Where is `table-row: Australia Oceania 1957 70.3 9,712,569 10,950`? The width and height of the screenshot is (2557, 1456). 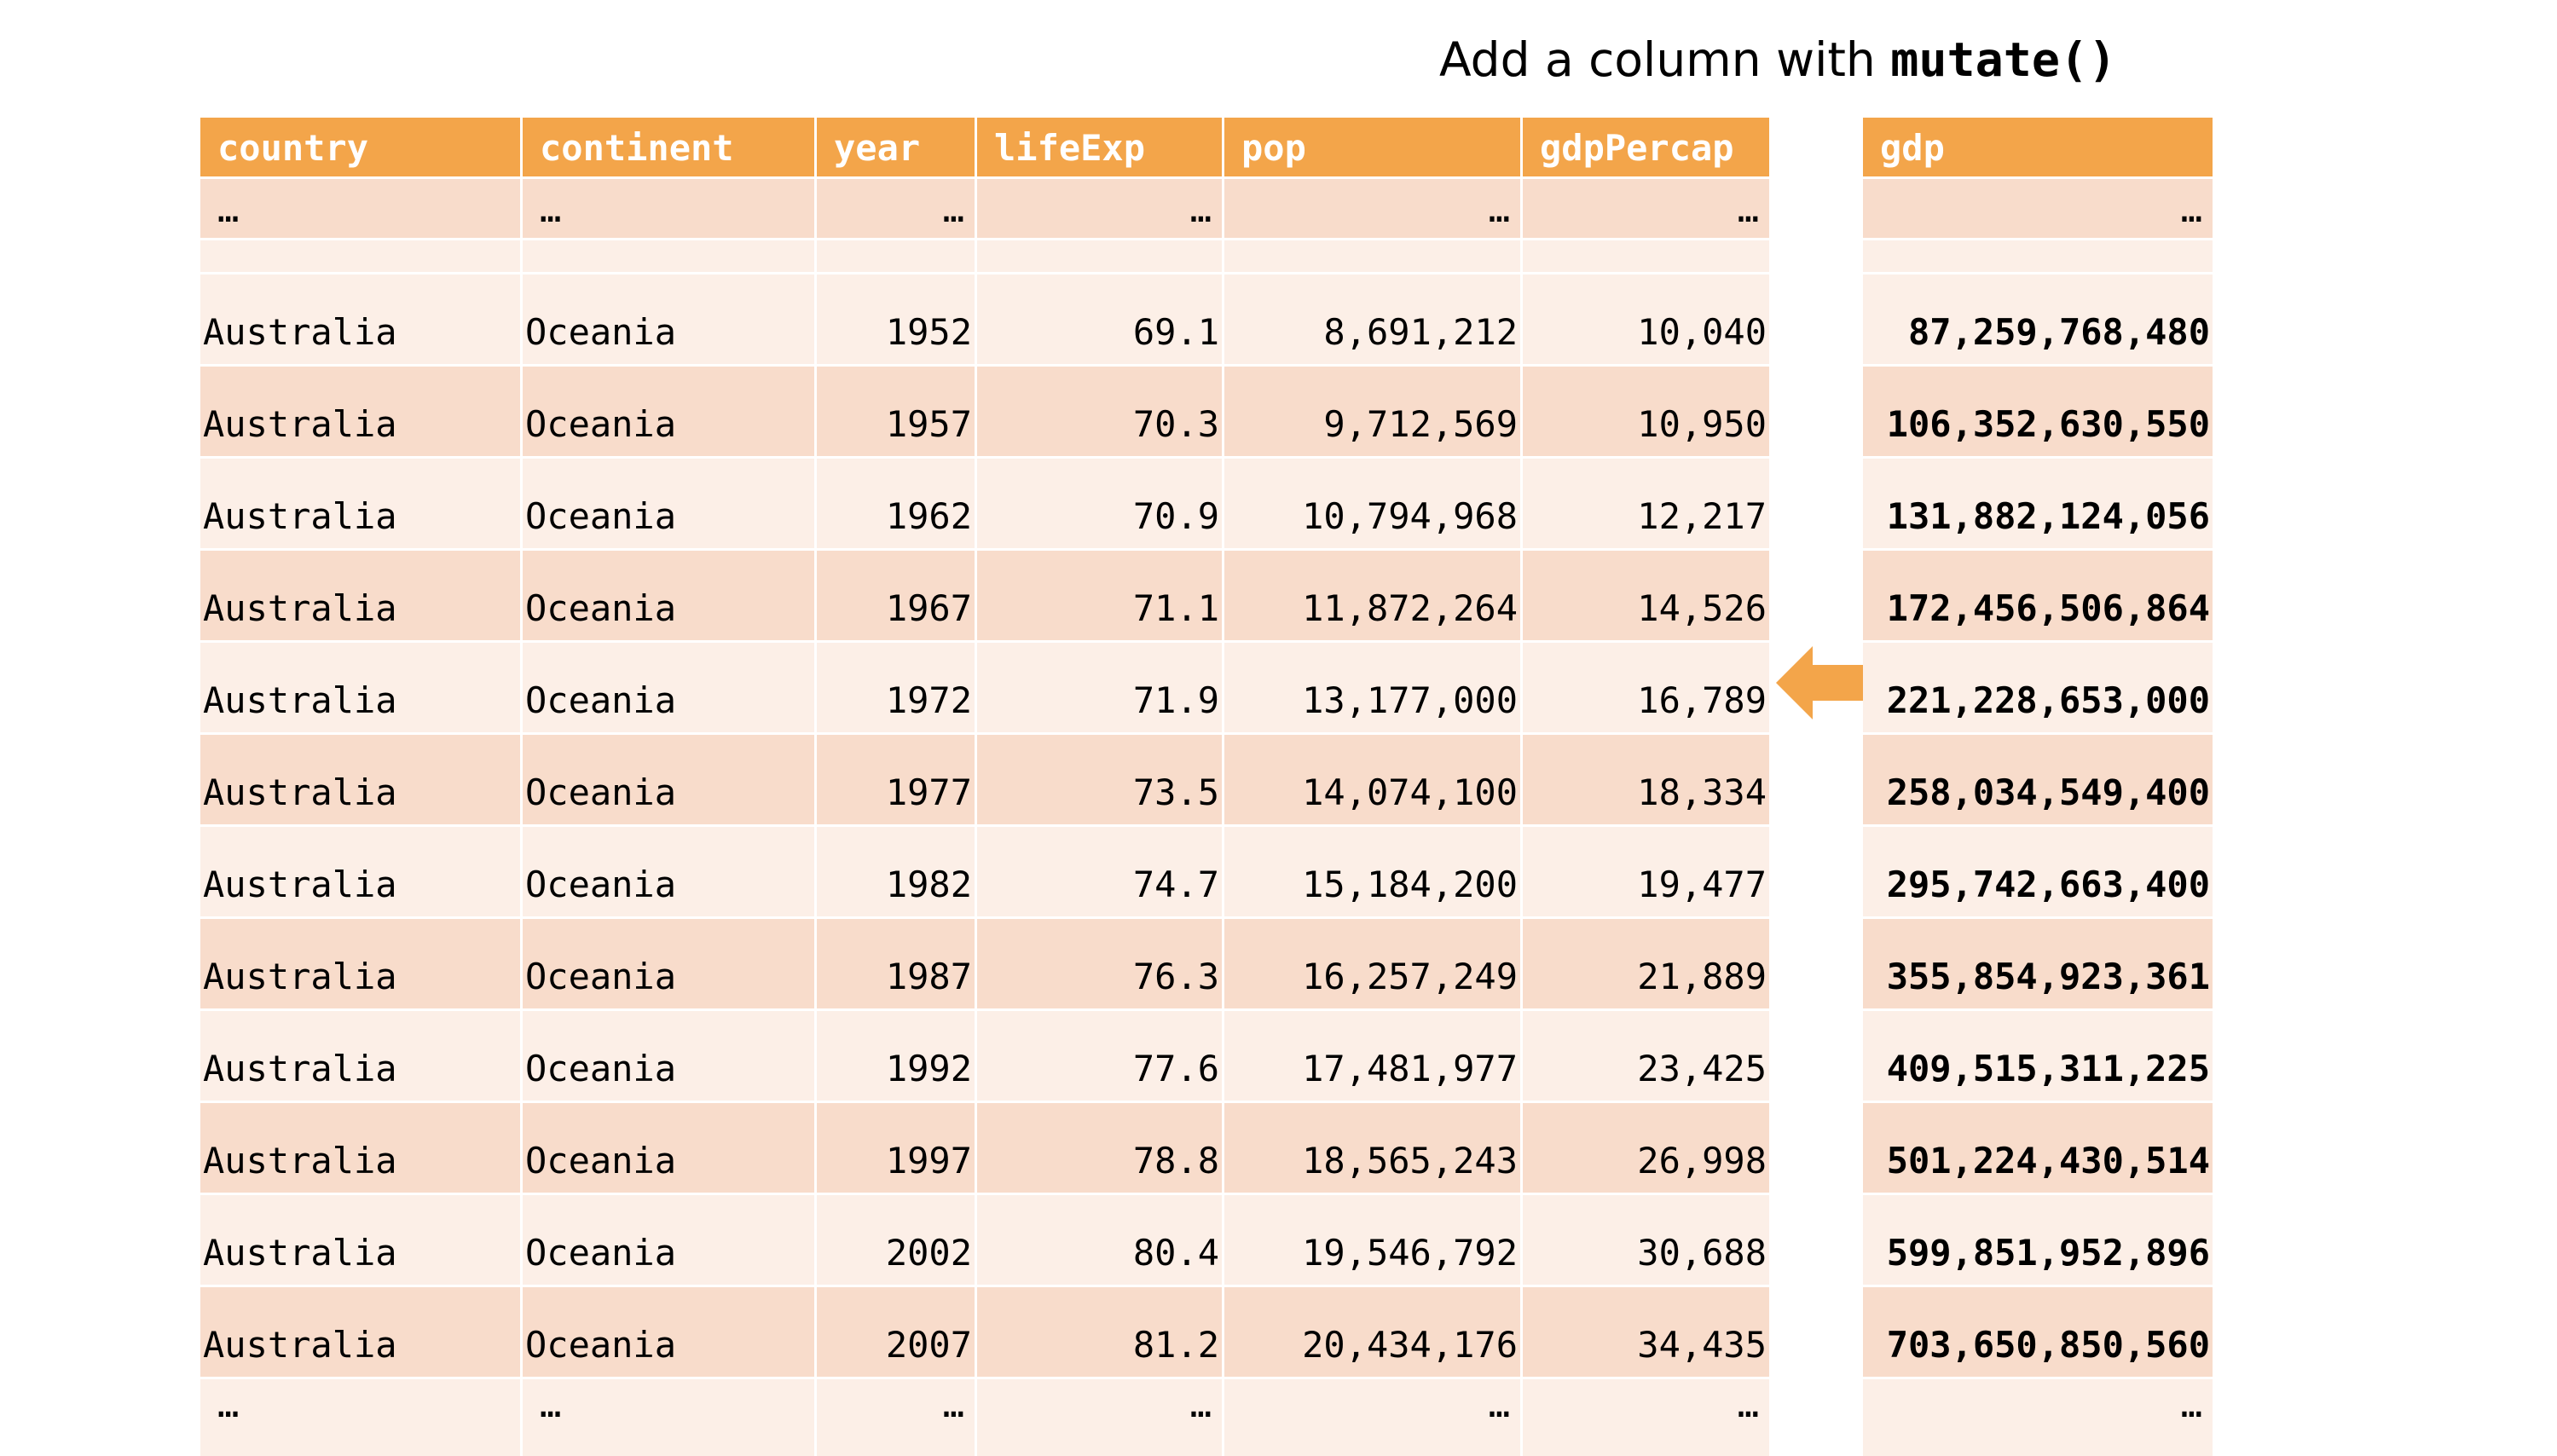
table-row: Australia Oceania 1957 70.3 9,712,569 10,950 is located at coordinates (984, 413).